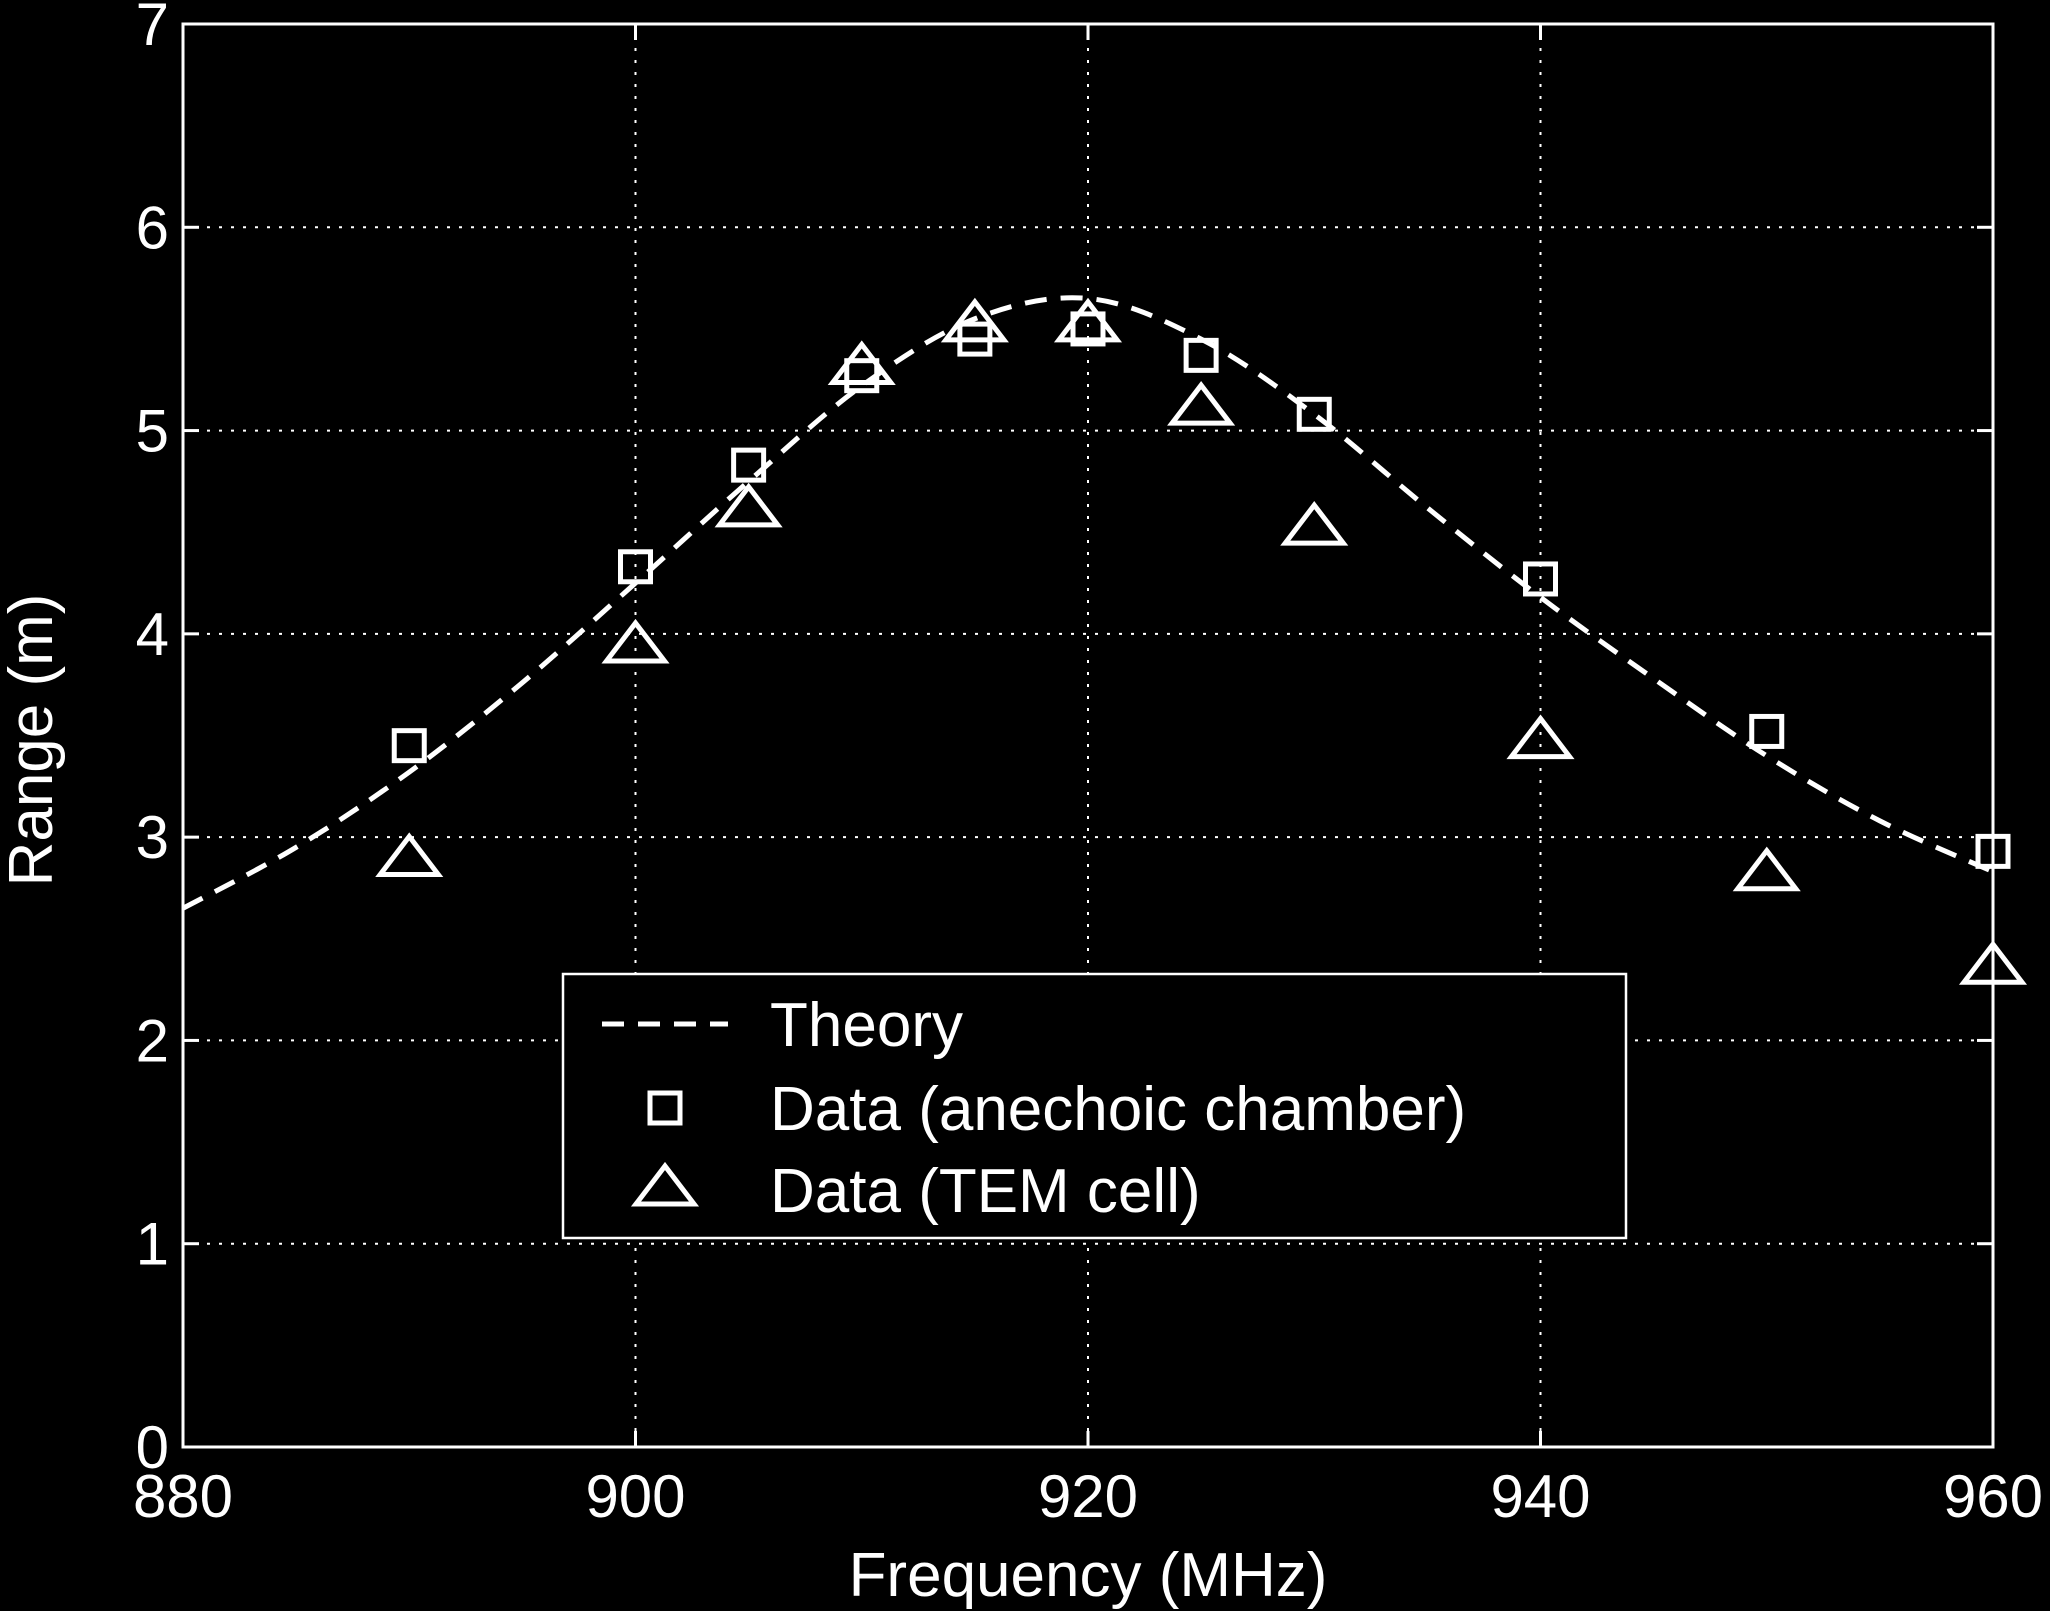  What do you see at coordinates (1540, 1496) in the screenshot?
I see `x-tick-label: 940` at bounding box center [1540, 1496].